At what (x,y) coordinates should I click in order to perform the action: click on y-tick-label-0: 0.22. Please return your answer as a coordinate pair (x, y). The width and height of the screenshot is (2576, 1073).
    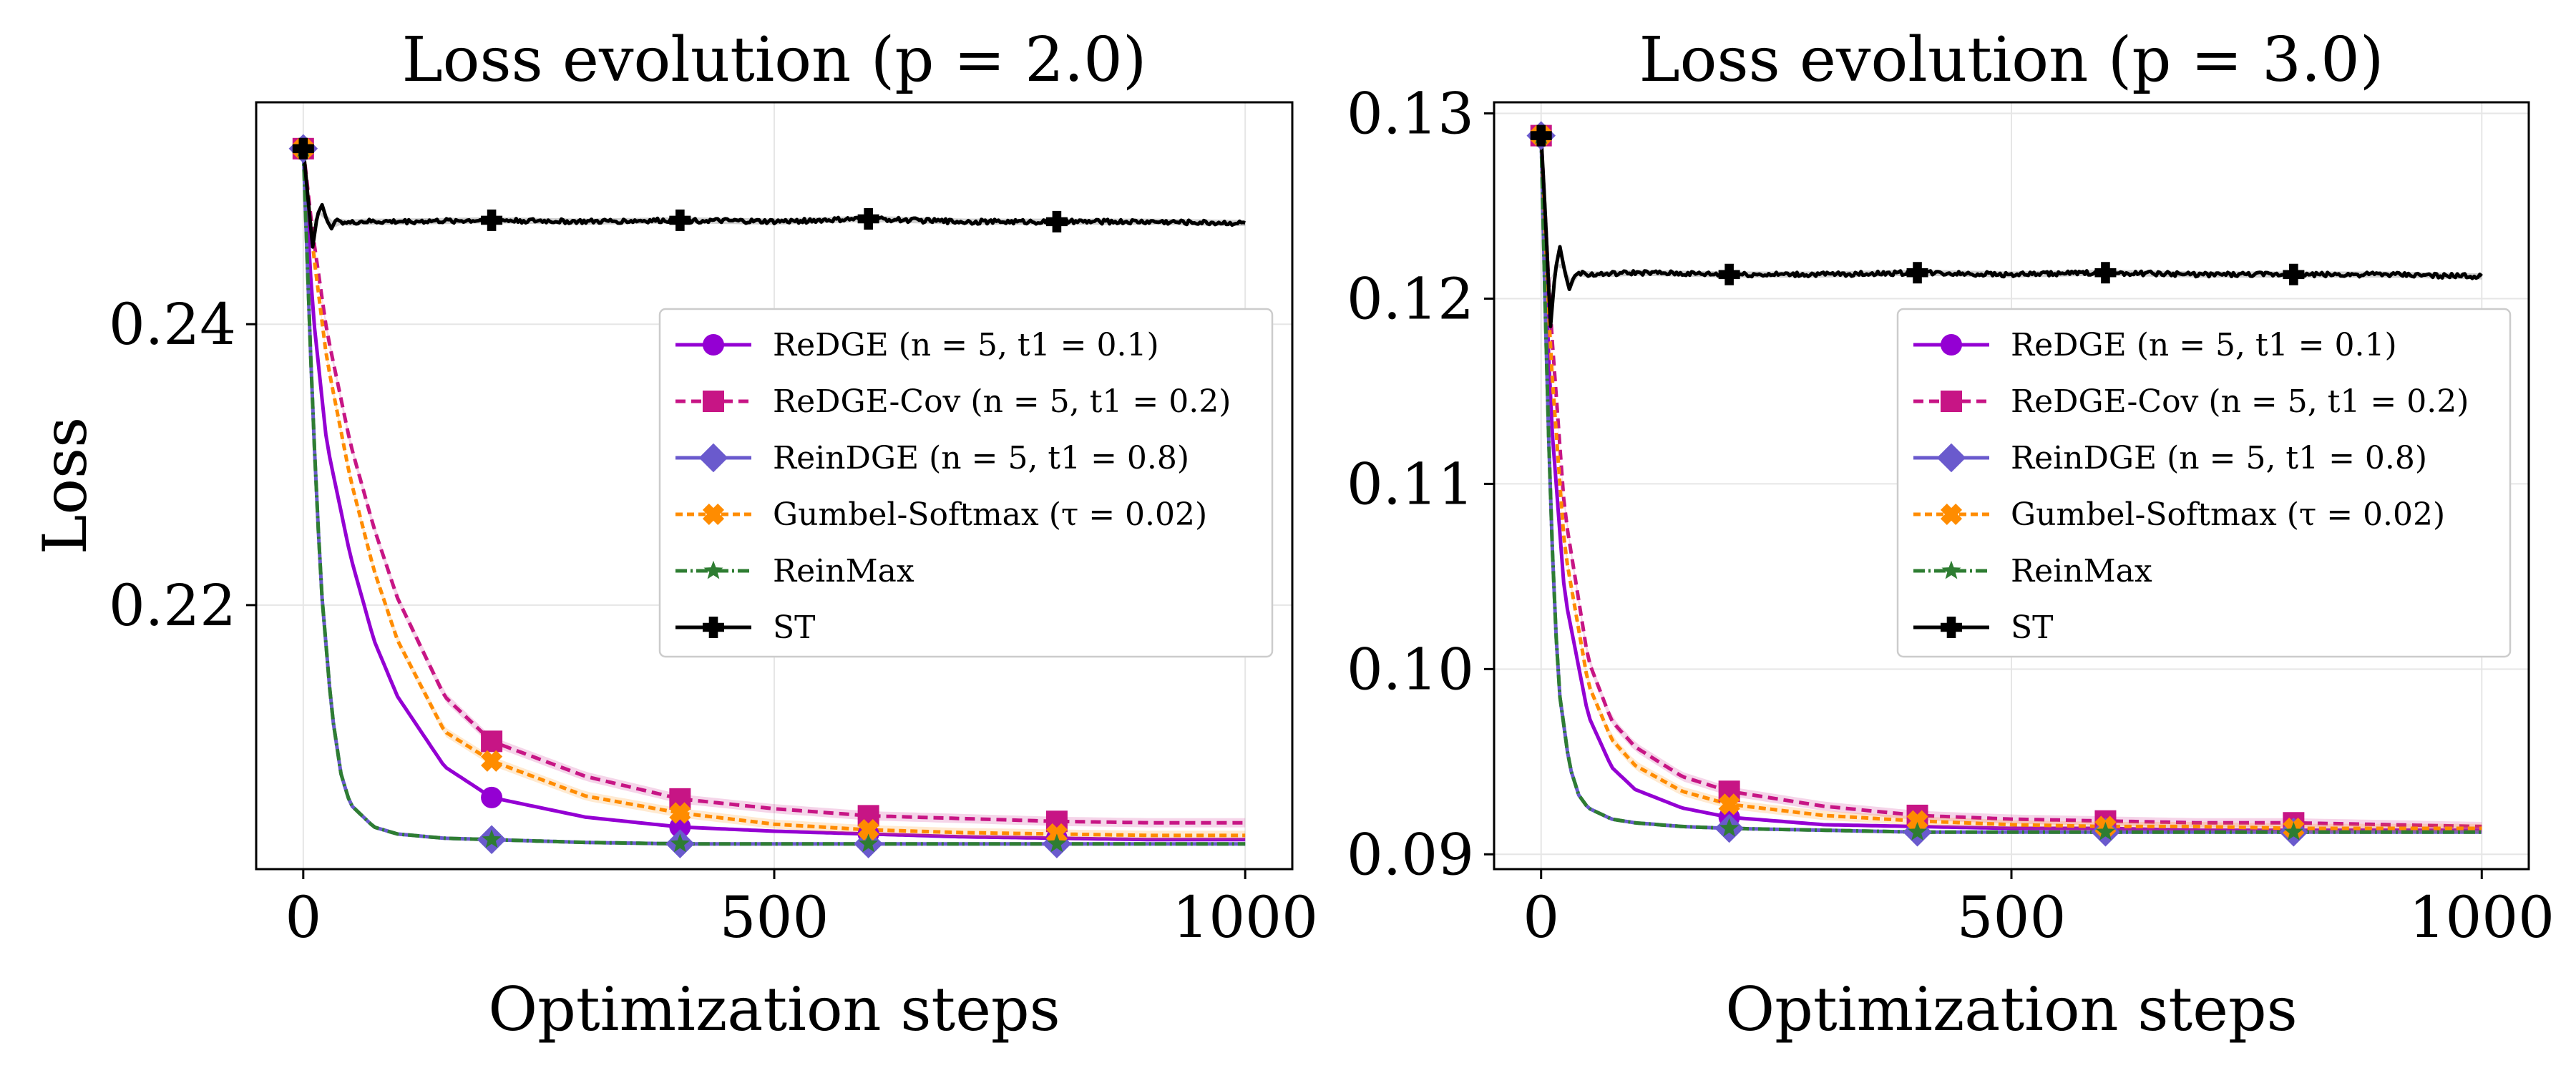
    Looking at the image, I should click on (172, 605).